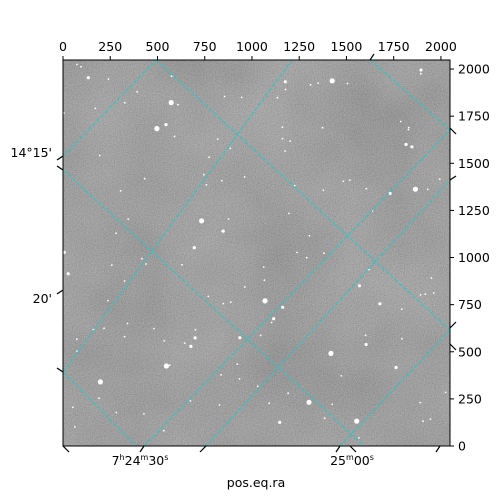 The image size is (500, 500). I want to click on top-pixel-axis: 0 250 500 750 1000 1250 1500 1750 2000, so click(258, 49).